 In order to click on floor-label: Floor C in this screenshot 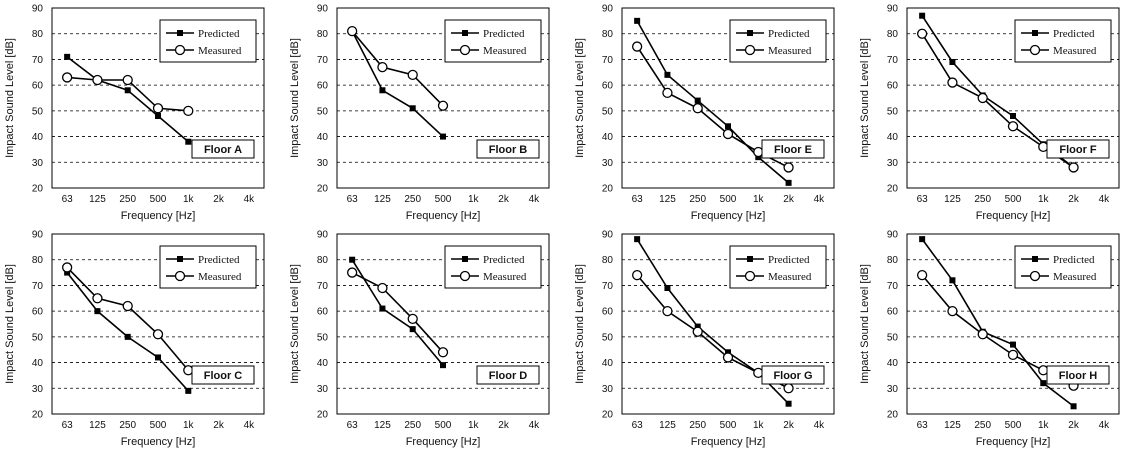, I will do `click(223, 376)`.